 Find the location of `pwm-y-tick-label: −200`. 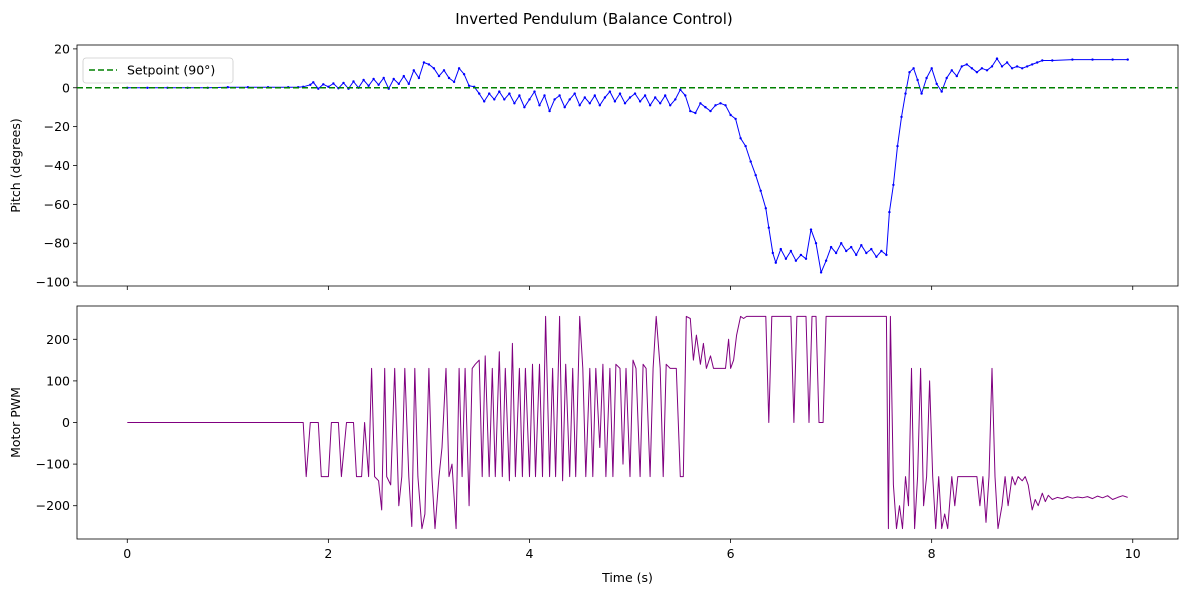

pwm-y-tick-label: −200 is located at coordinates (53, 505).